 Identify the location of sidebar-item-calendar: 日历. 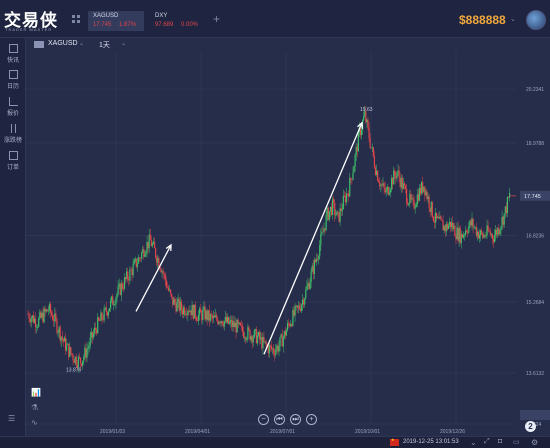
(13, 81).